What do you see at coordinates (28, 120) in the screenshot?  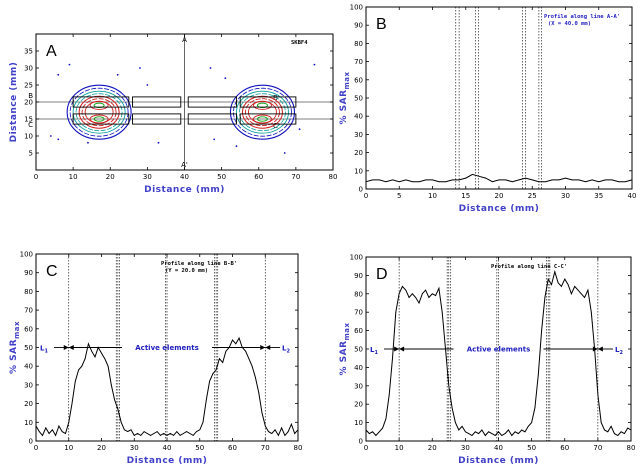 I see `y-tick-label: 15` at bounding box center [28, 120].